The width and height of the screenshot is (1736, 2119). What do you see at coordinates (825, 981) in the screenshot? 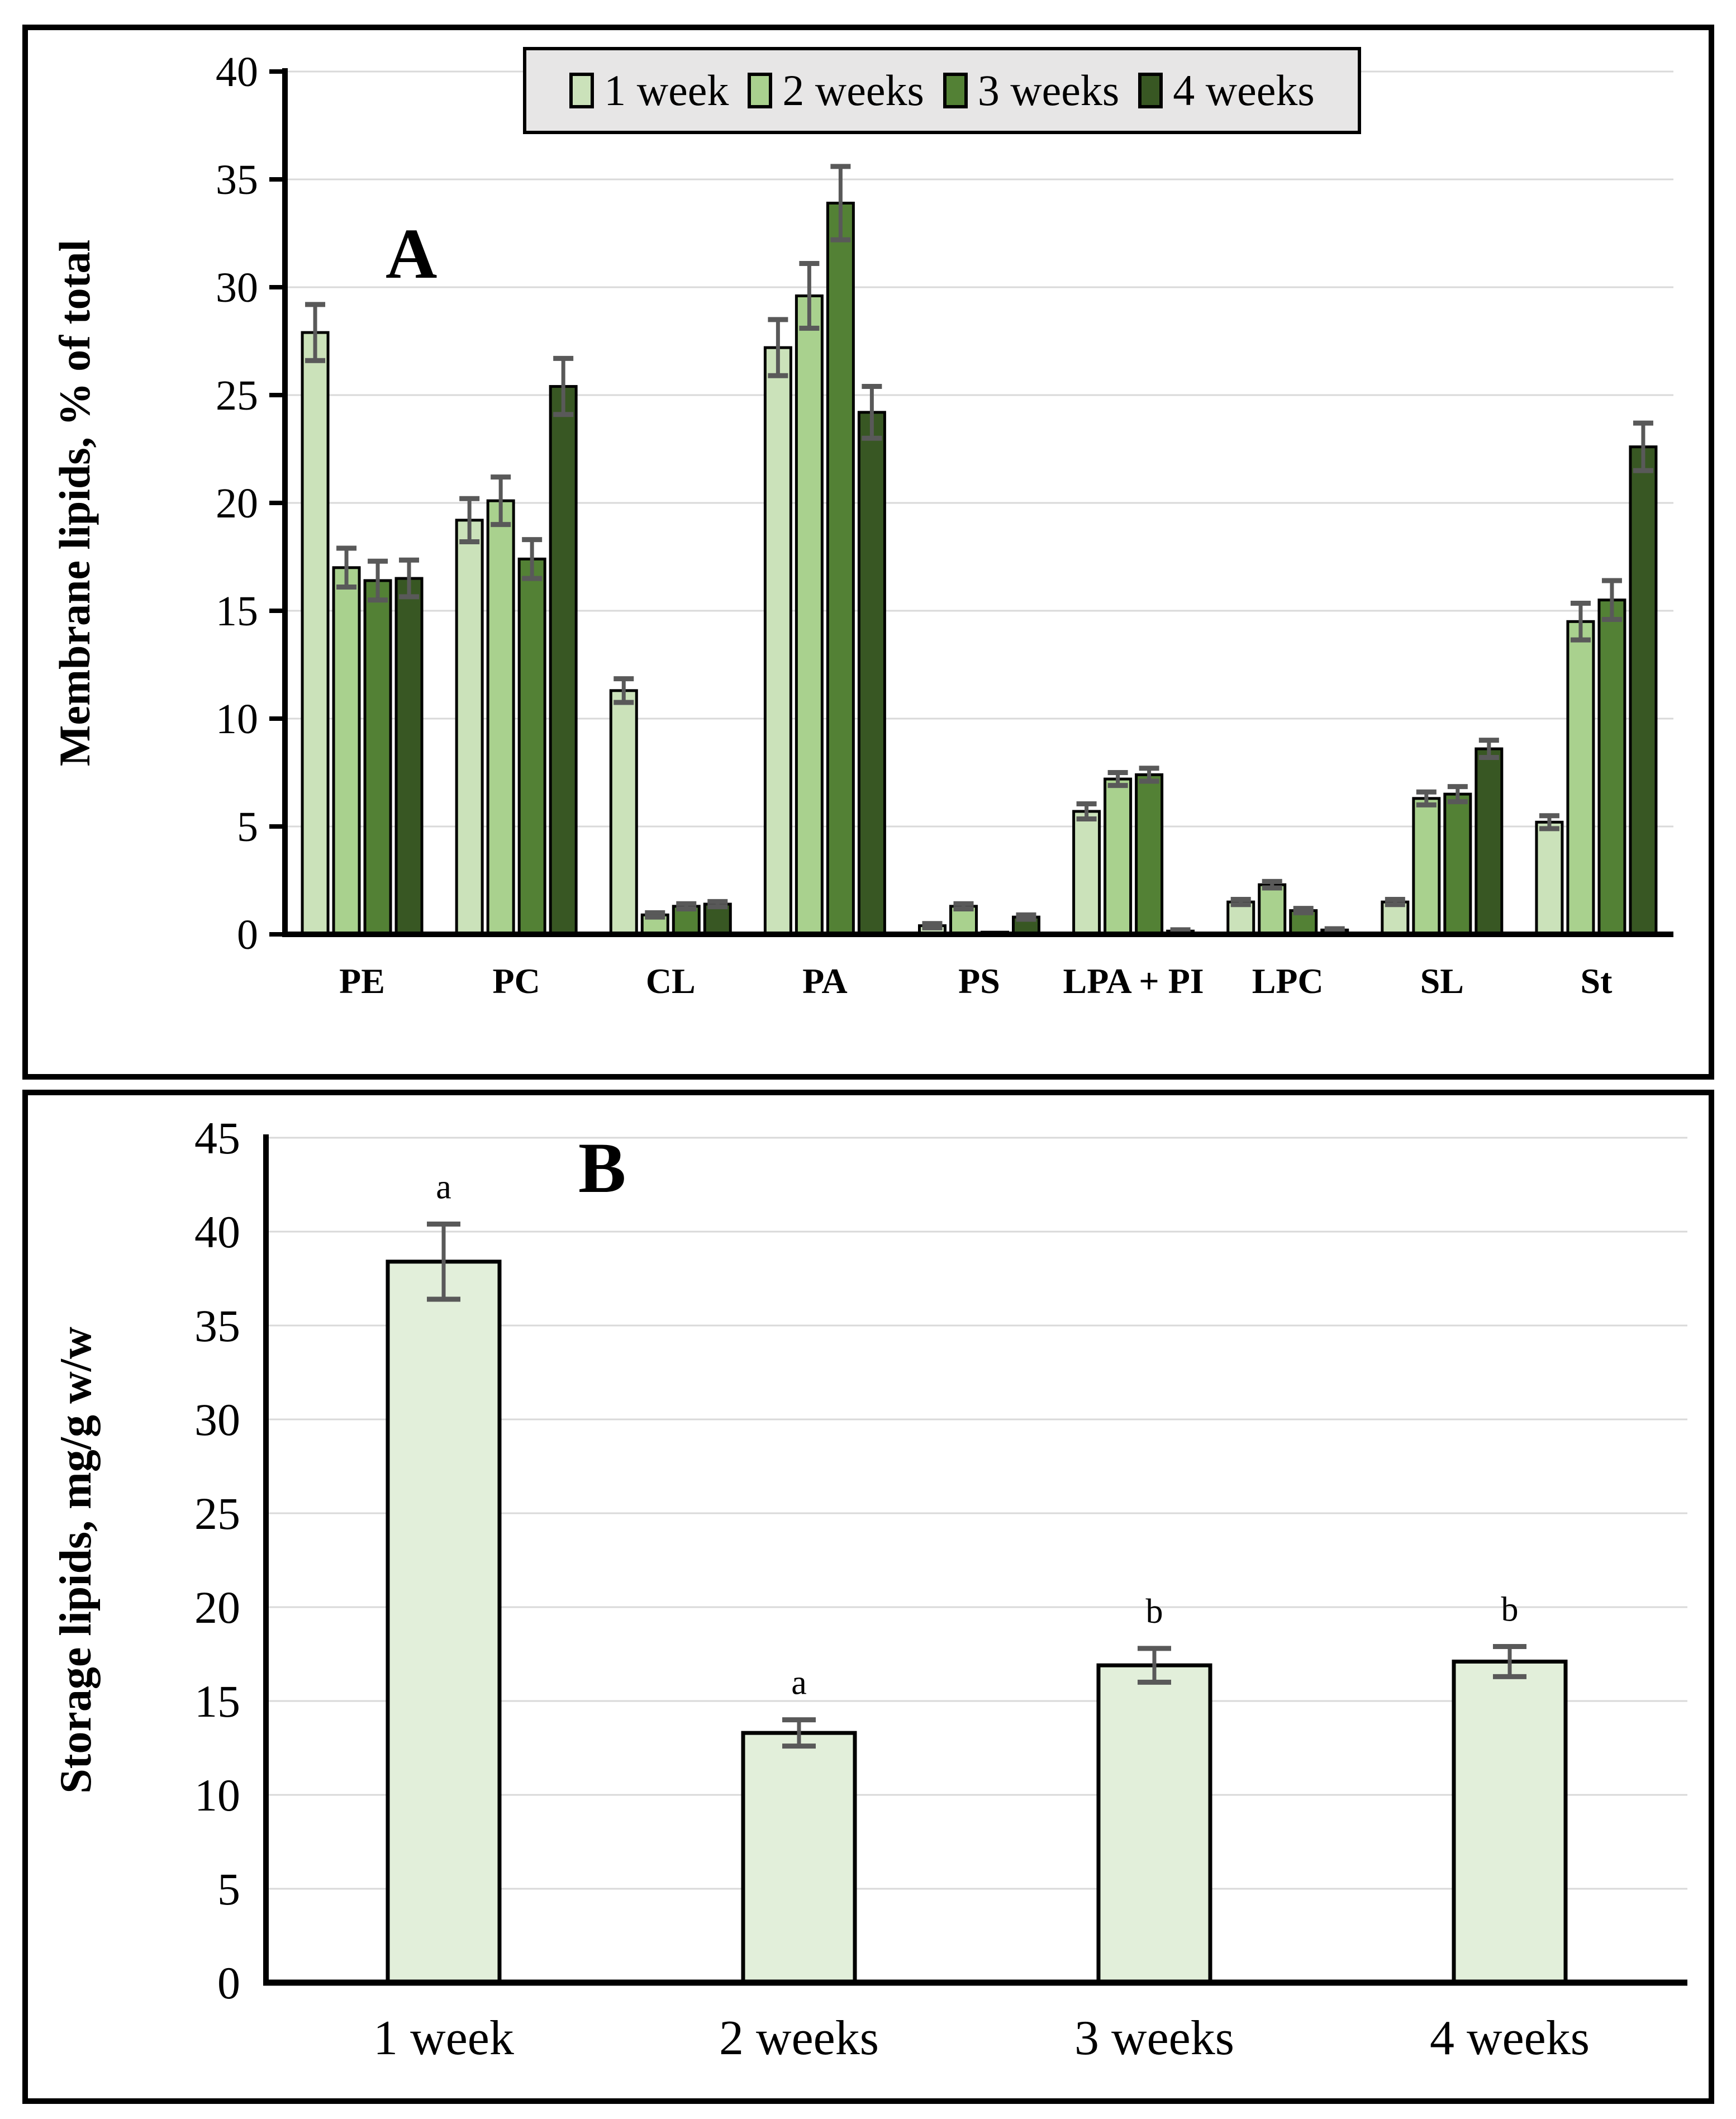
I see `category-label: PA` at bounding box center [825, 981].